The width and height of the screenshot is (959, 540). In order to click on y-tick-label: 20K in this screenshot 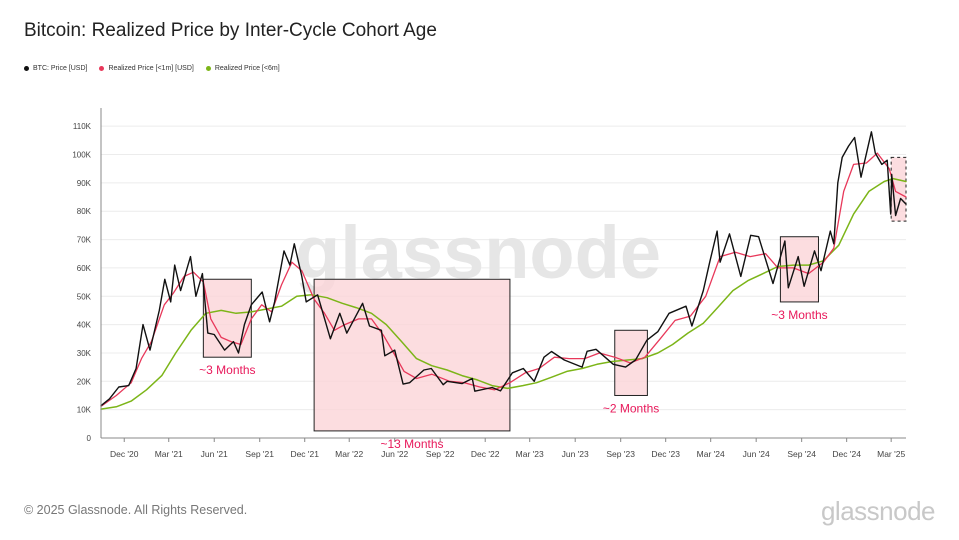, I will do `click(84, 381)`.